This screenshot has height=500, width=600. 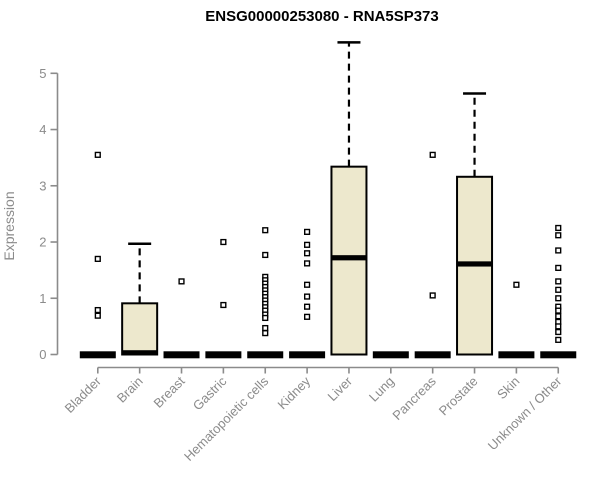 I want to click on box-collapsed-pancreas, so click(x=432, y=355).